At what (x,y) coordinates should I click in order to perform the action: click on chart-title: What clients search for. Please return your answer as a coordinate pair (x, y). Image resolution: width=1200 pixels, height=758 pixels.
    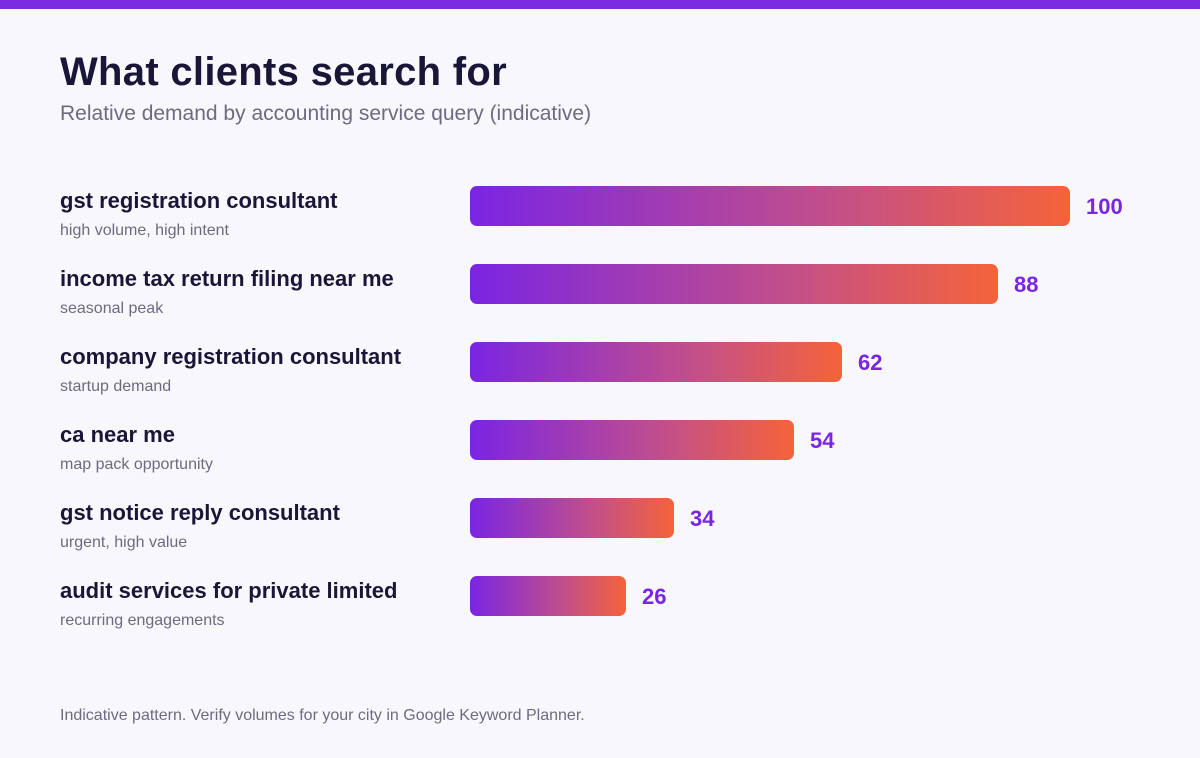
    Looking at the image, I should click on (284, 72).